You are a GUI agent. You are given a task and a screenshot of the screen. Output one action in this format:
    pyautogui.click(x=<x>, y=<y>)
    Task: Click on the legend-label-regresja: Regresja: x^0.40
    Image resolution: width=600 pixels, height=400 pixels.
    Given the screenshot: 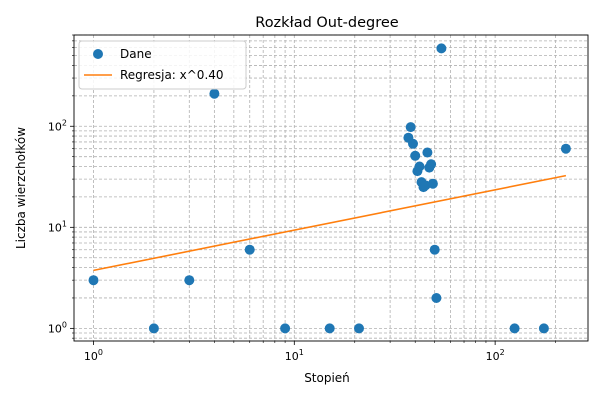 What is the action you would take?
    pyautogui.click(x=172, y=75)
    